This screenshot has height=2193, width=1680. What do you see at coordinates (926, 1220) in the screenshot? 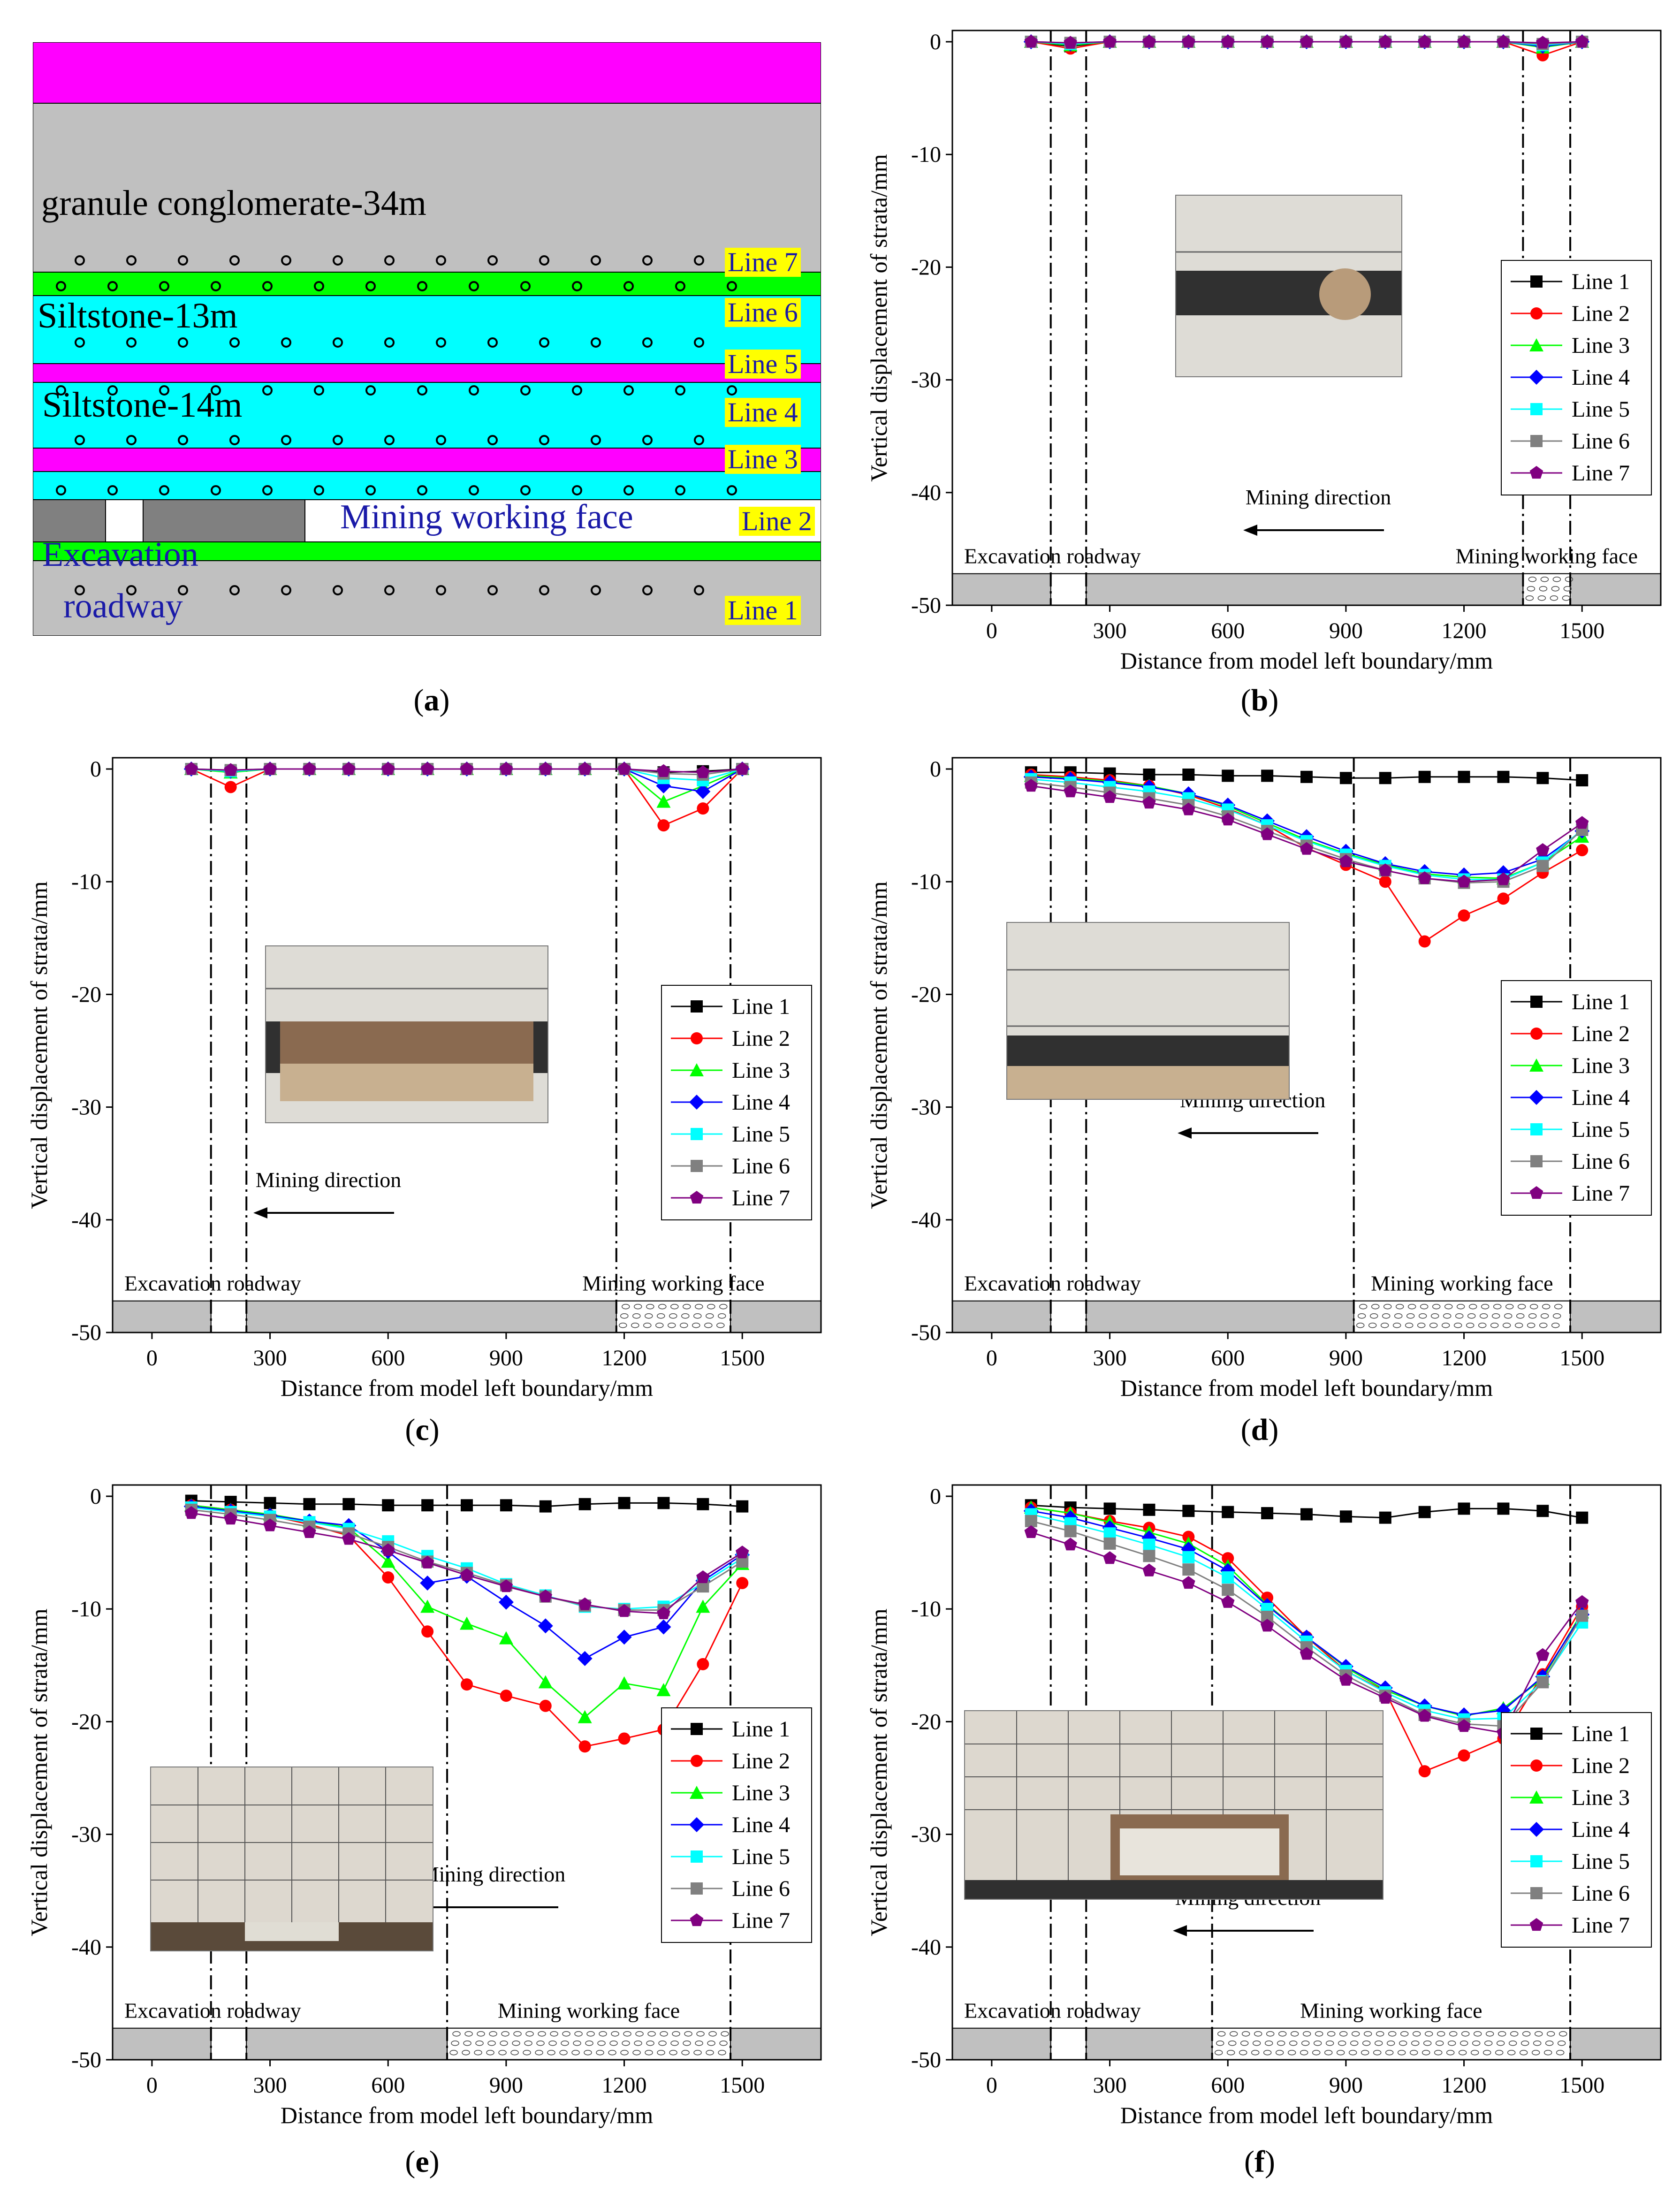
I see `y-tick-label: -40` at bounding box center [926, 1220].